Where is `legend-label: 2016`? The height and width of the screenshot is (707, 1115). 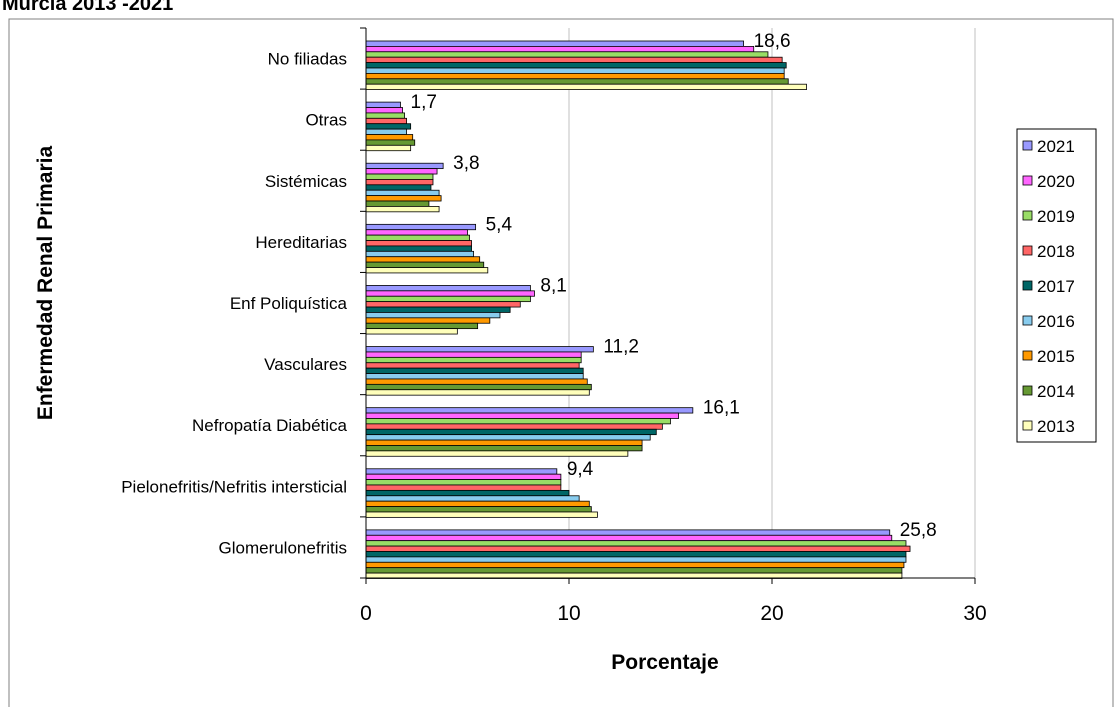 legend-label: 2016 is located at coordinates (1056, 321).